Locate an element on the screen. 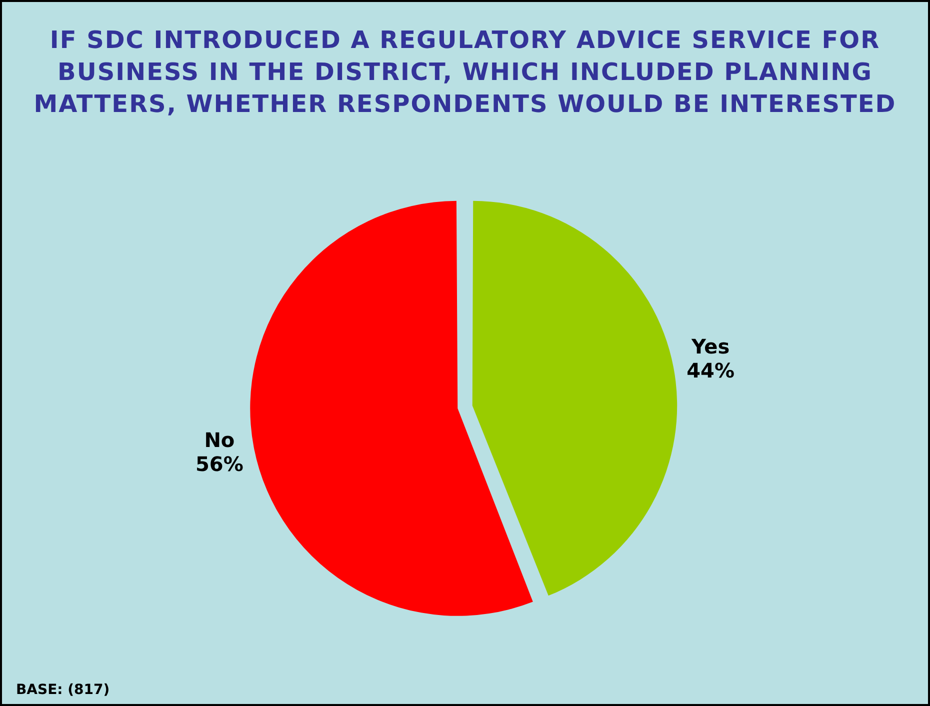  slice-label: No is located at coordinates (219, 440).